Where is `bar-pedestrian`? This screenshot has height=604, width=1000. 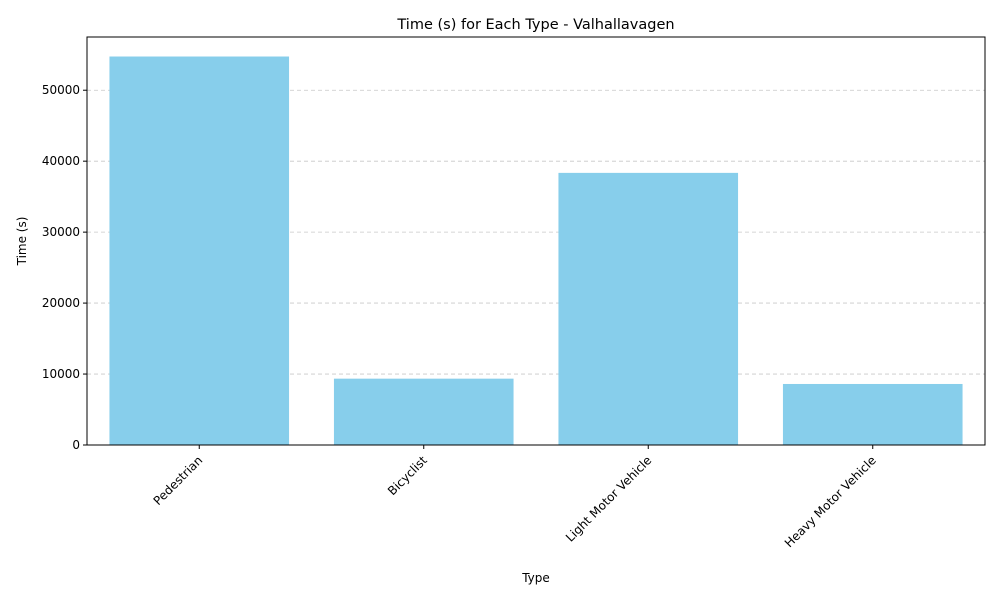
bar-pedestrian is located at coordinates (199, 251).